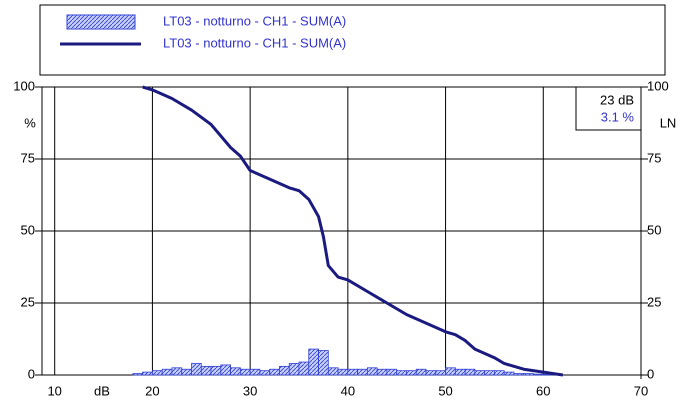 The image size is (699, 405). Describe the element at coordinates (102, 390) in the screenshot. I see `x-axis-label: dB` at that location.